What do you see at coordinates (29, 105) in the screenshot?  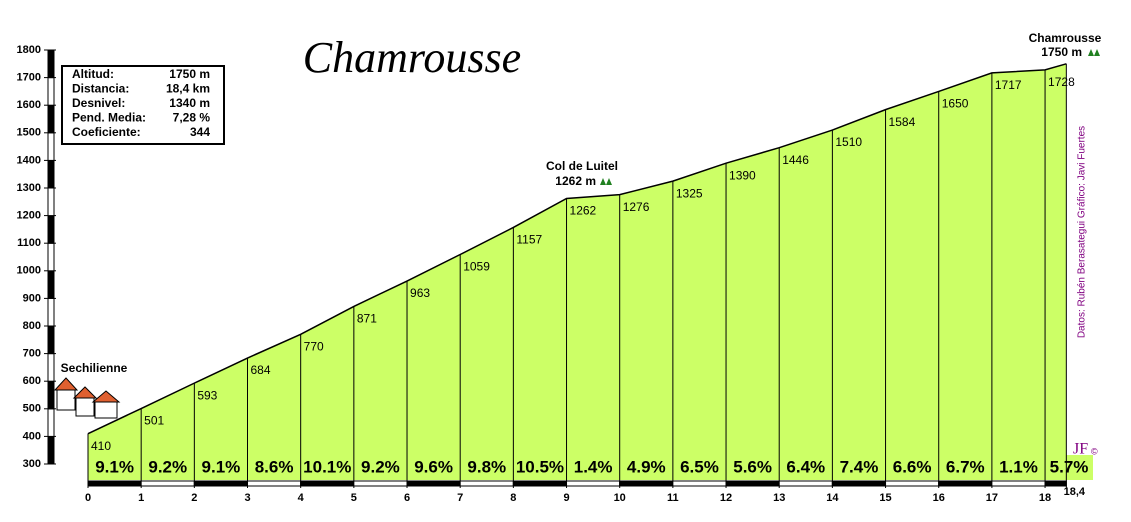 I see `y-tick-label: 1600` at bounding box center [29, 105].